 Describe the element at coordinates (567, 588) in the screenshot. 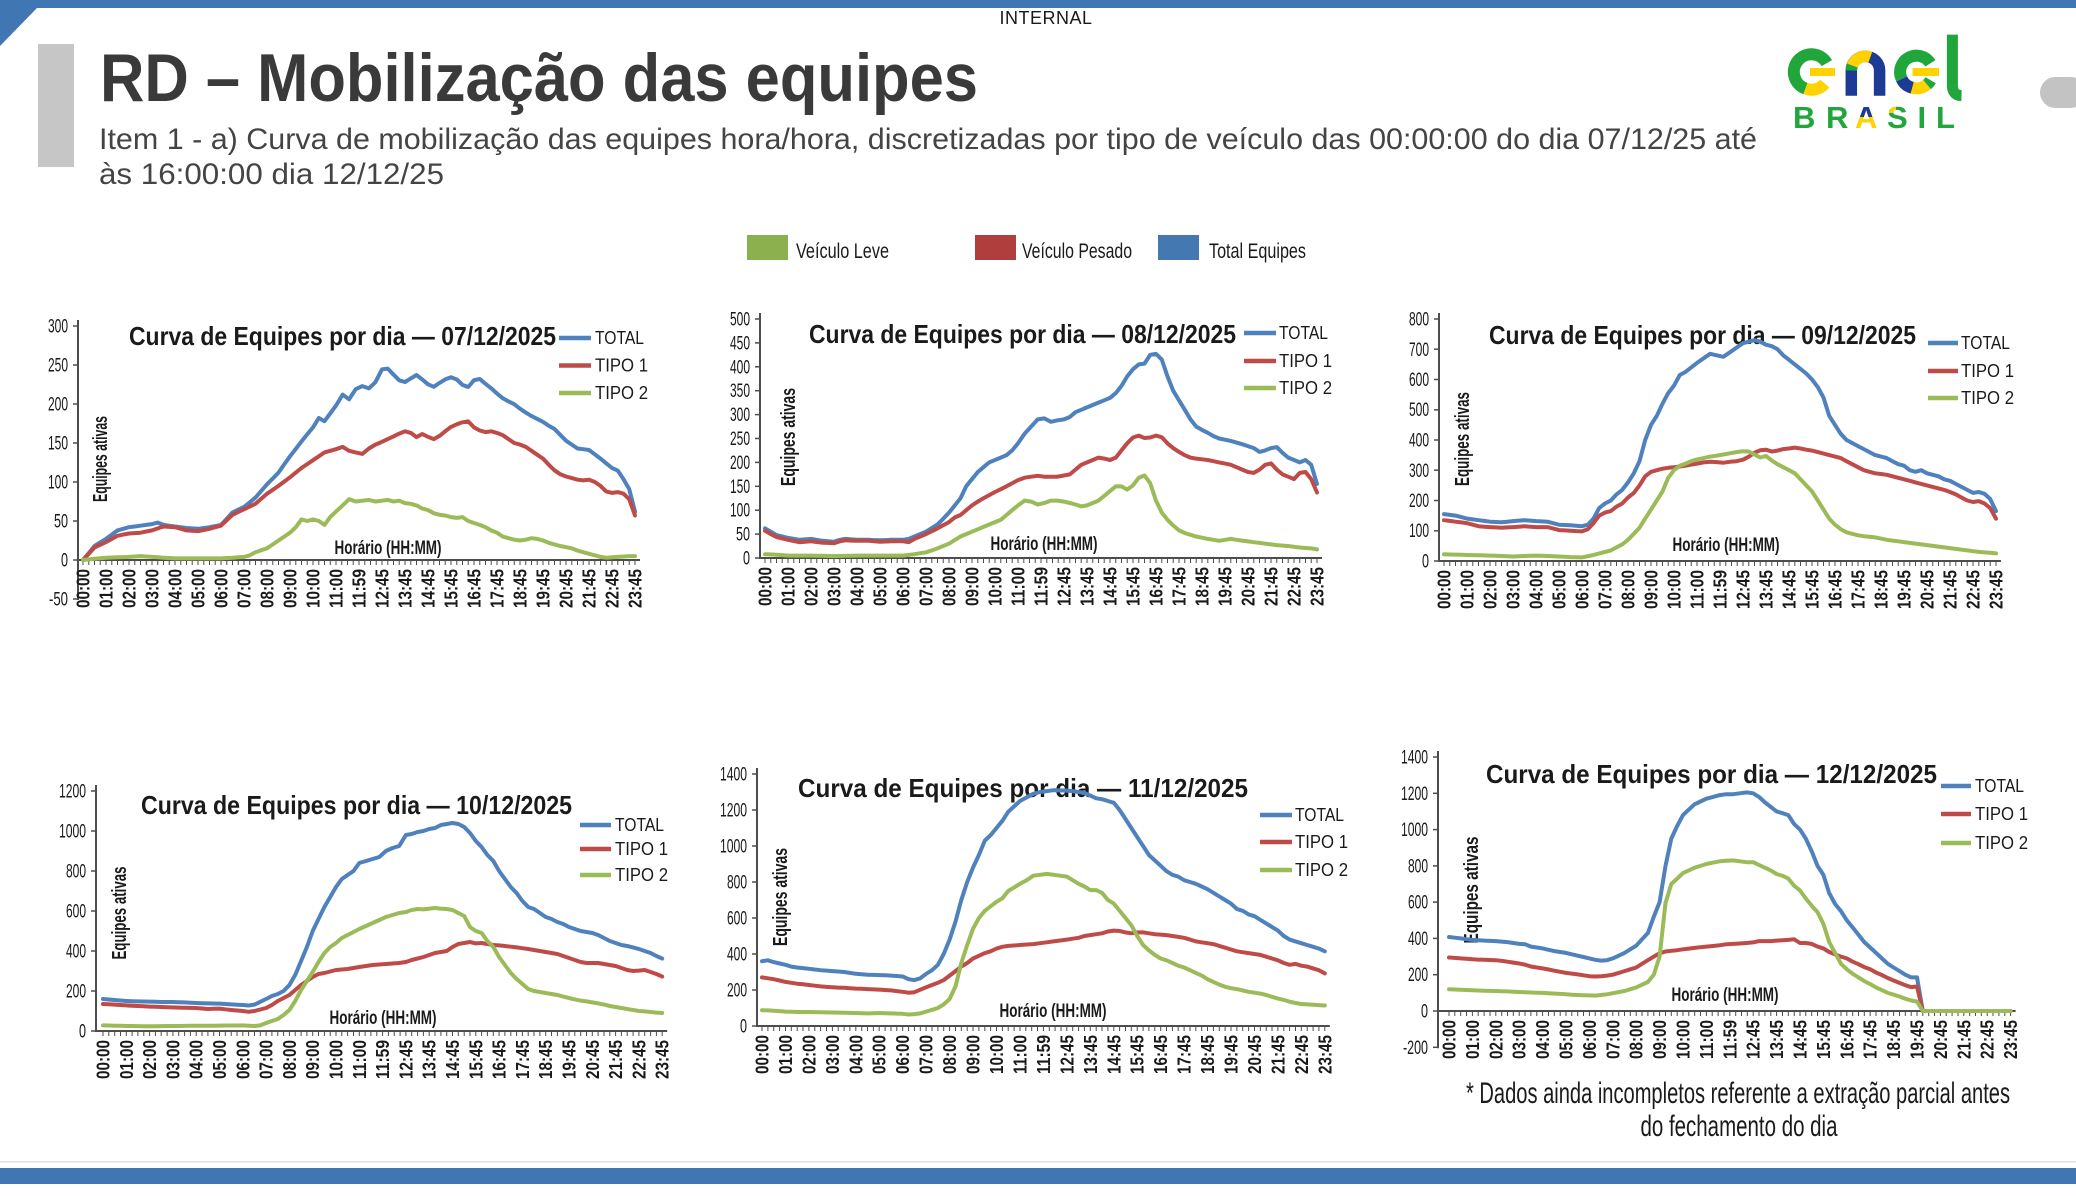

I see `svg-text: 20:45` at that location.